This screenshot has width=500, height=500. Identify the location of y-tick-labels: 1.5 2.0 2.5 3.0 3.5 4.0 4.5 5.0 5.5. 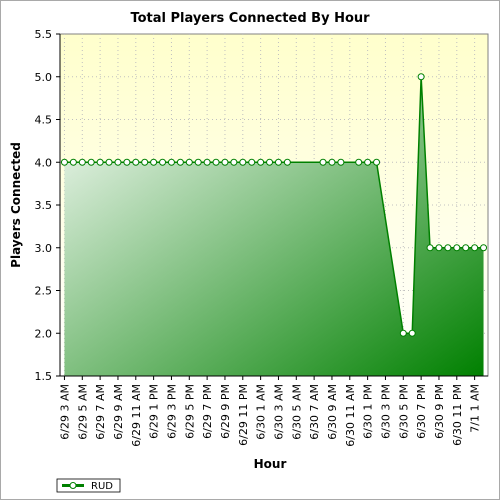
(44, 205).